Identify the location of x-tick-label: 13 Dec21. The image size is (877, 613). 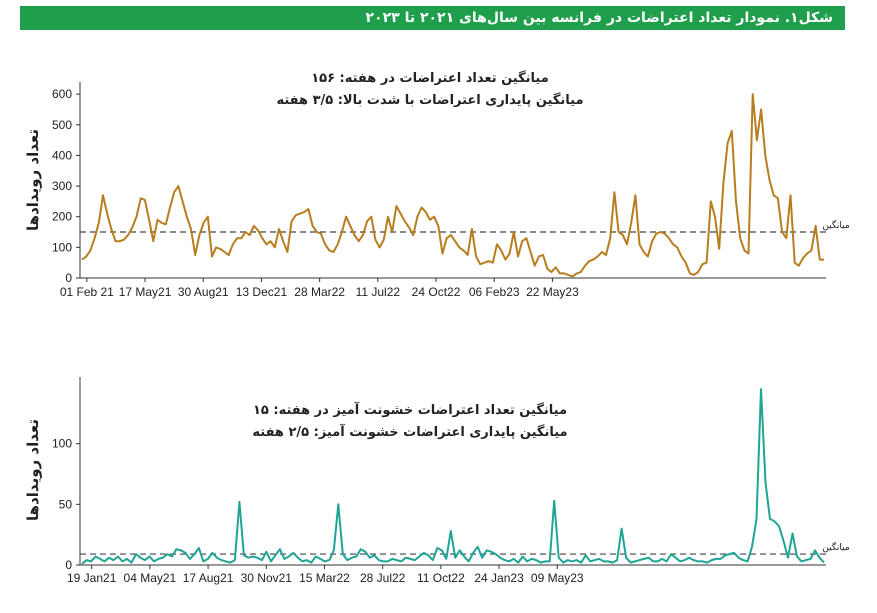
(262, 292).